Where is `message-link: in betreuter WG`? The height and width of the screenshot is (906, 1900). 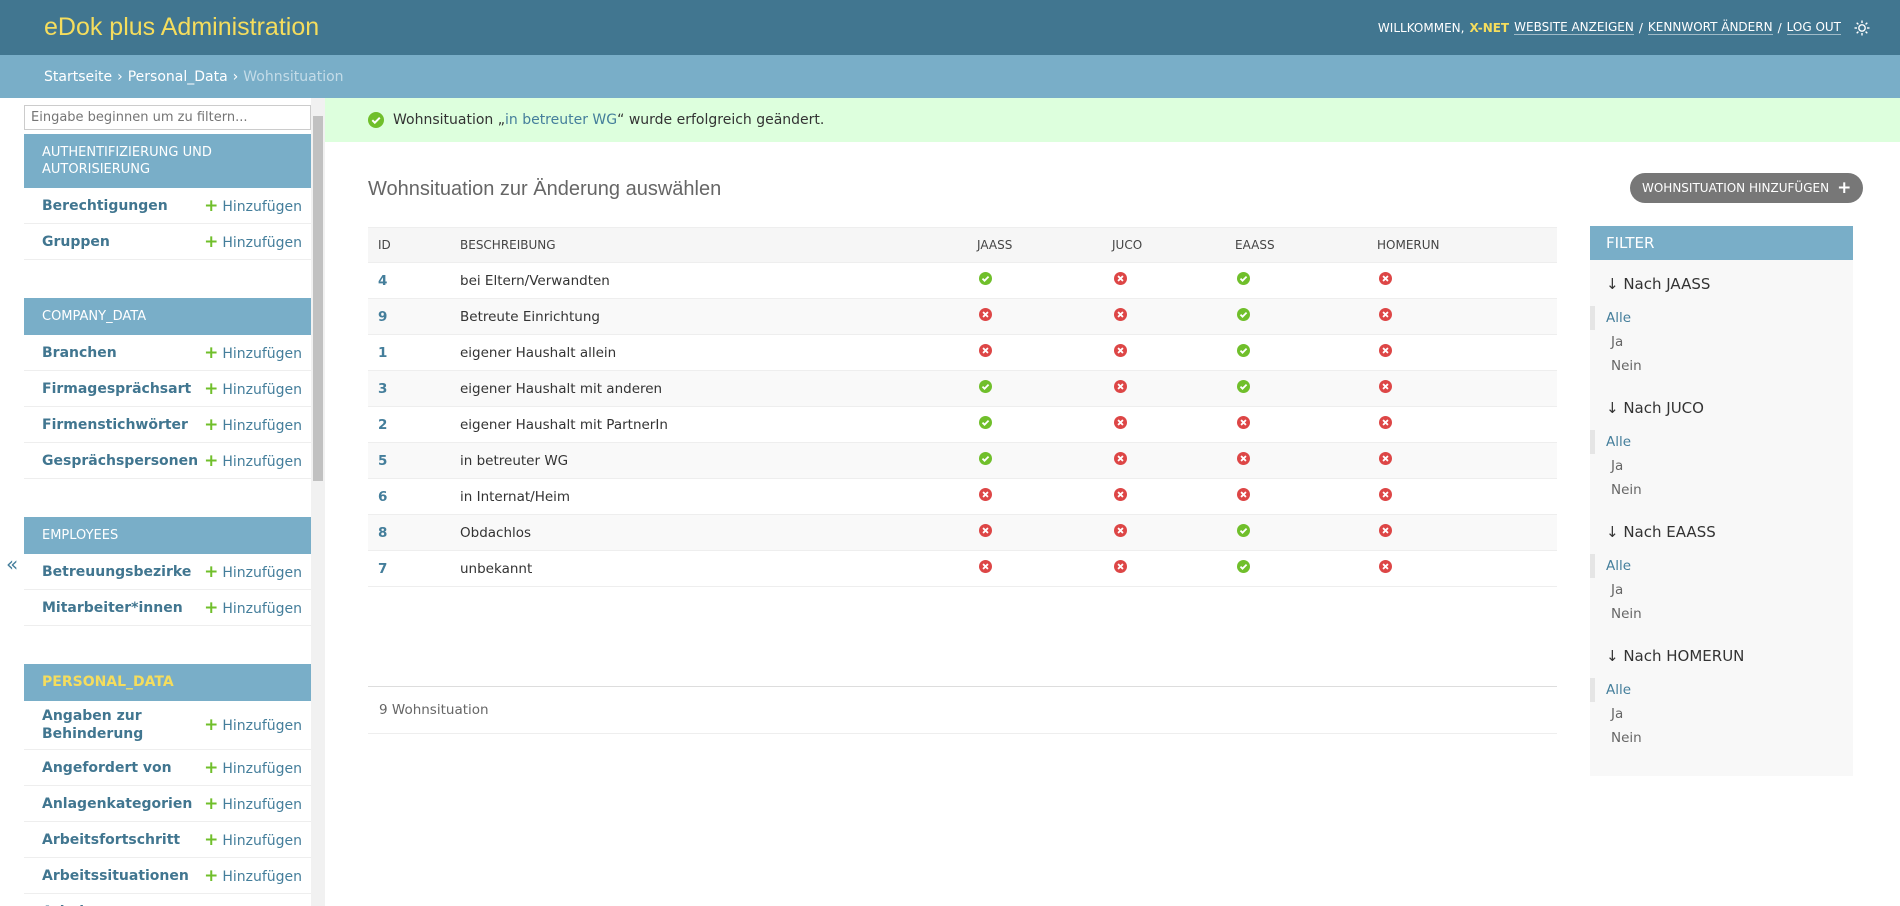 message-link: in betreuter WG is located at coordinates (561, 120).